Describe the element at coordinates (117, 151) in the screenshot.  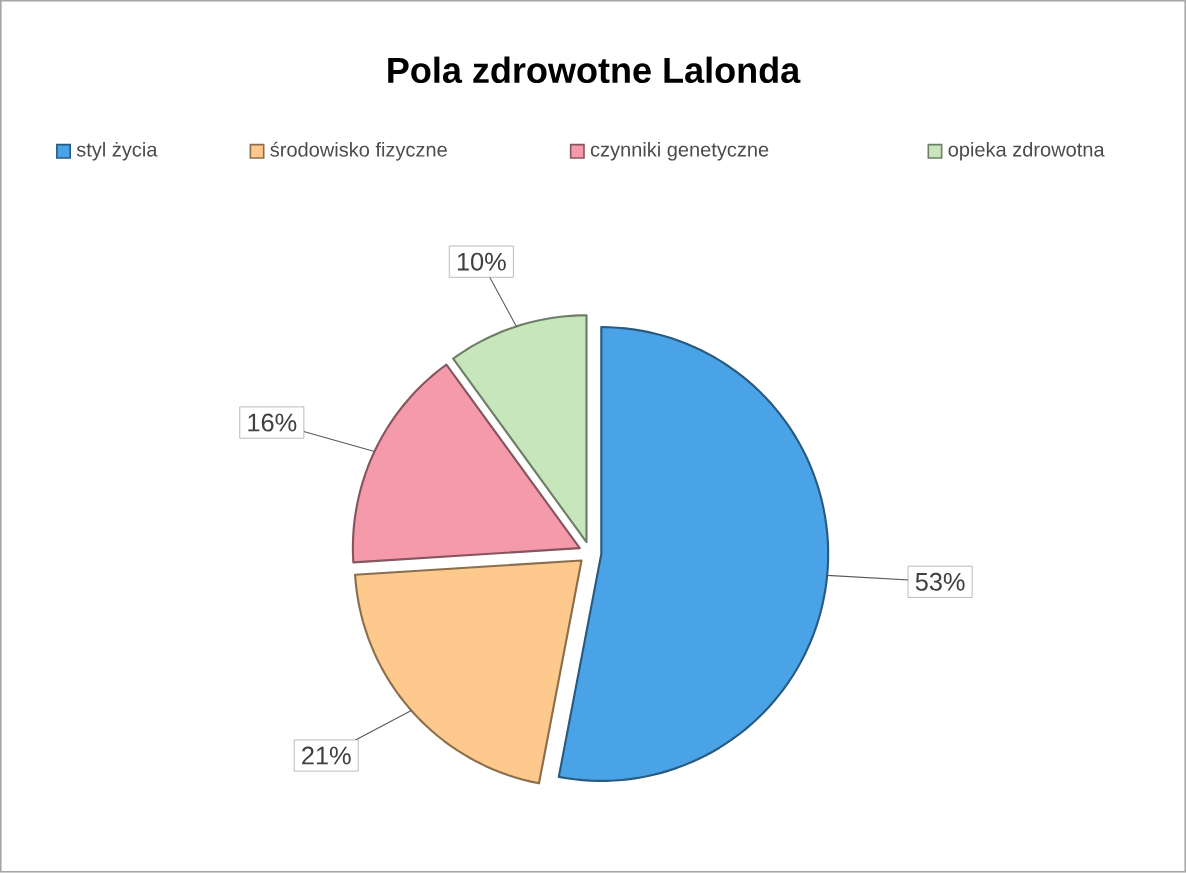
I see `legend-label: styl życia` at that location.